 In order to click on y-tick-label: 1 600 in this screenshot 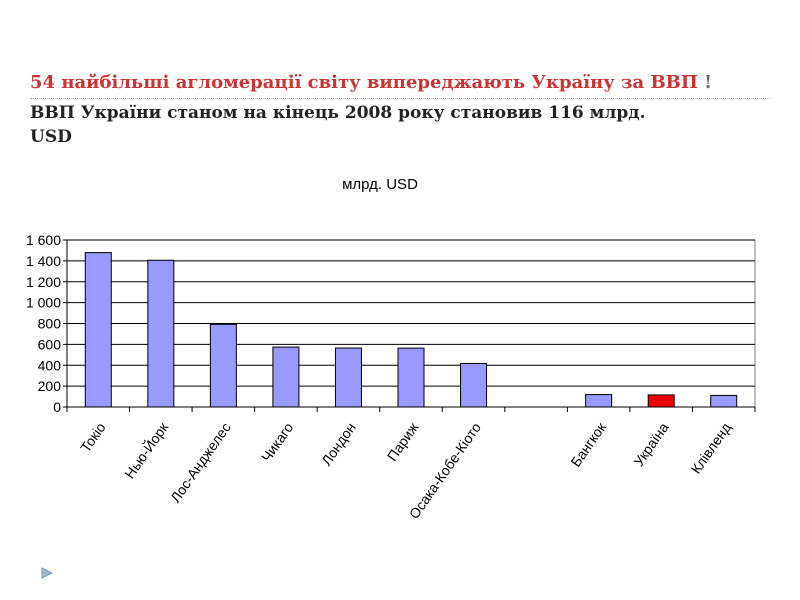, I will do `click(43, 240)`.